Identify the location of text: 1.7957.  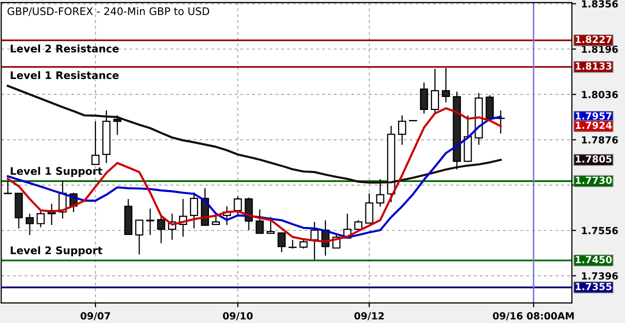
(594, 116).